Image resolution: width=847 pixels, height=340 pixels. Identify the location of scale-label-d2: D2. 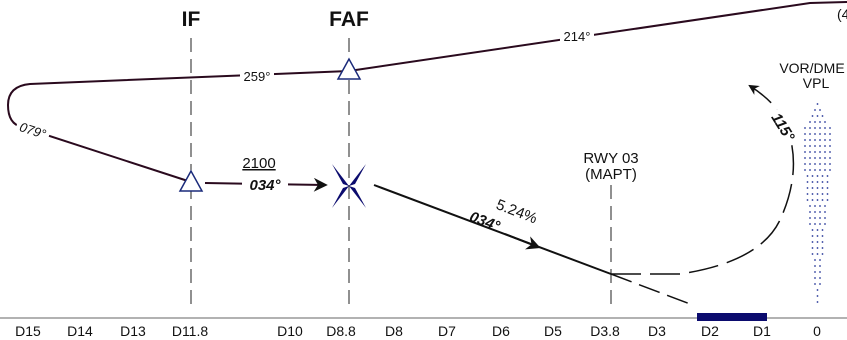
(710, 331).